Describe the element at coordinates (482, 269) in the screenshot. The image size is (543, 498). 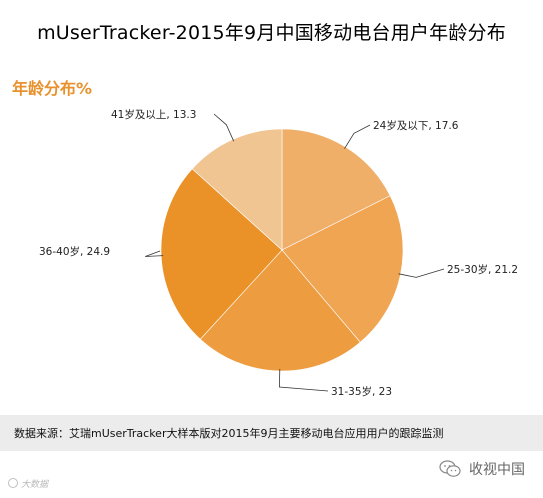
I see `data-label-2: 25-30岁, 21.2` at that location.